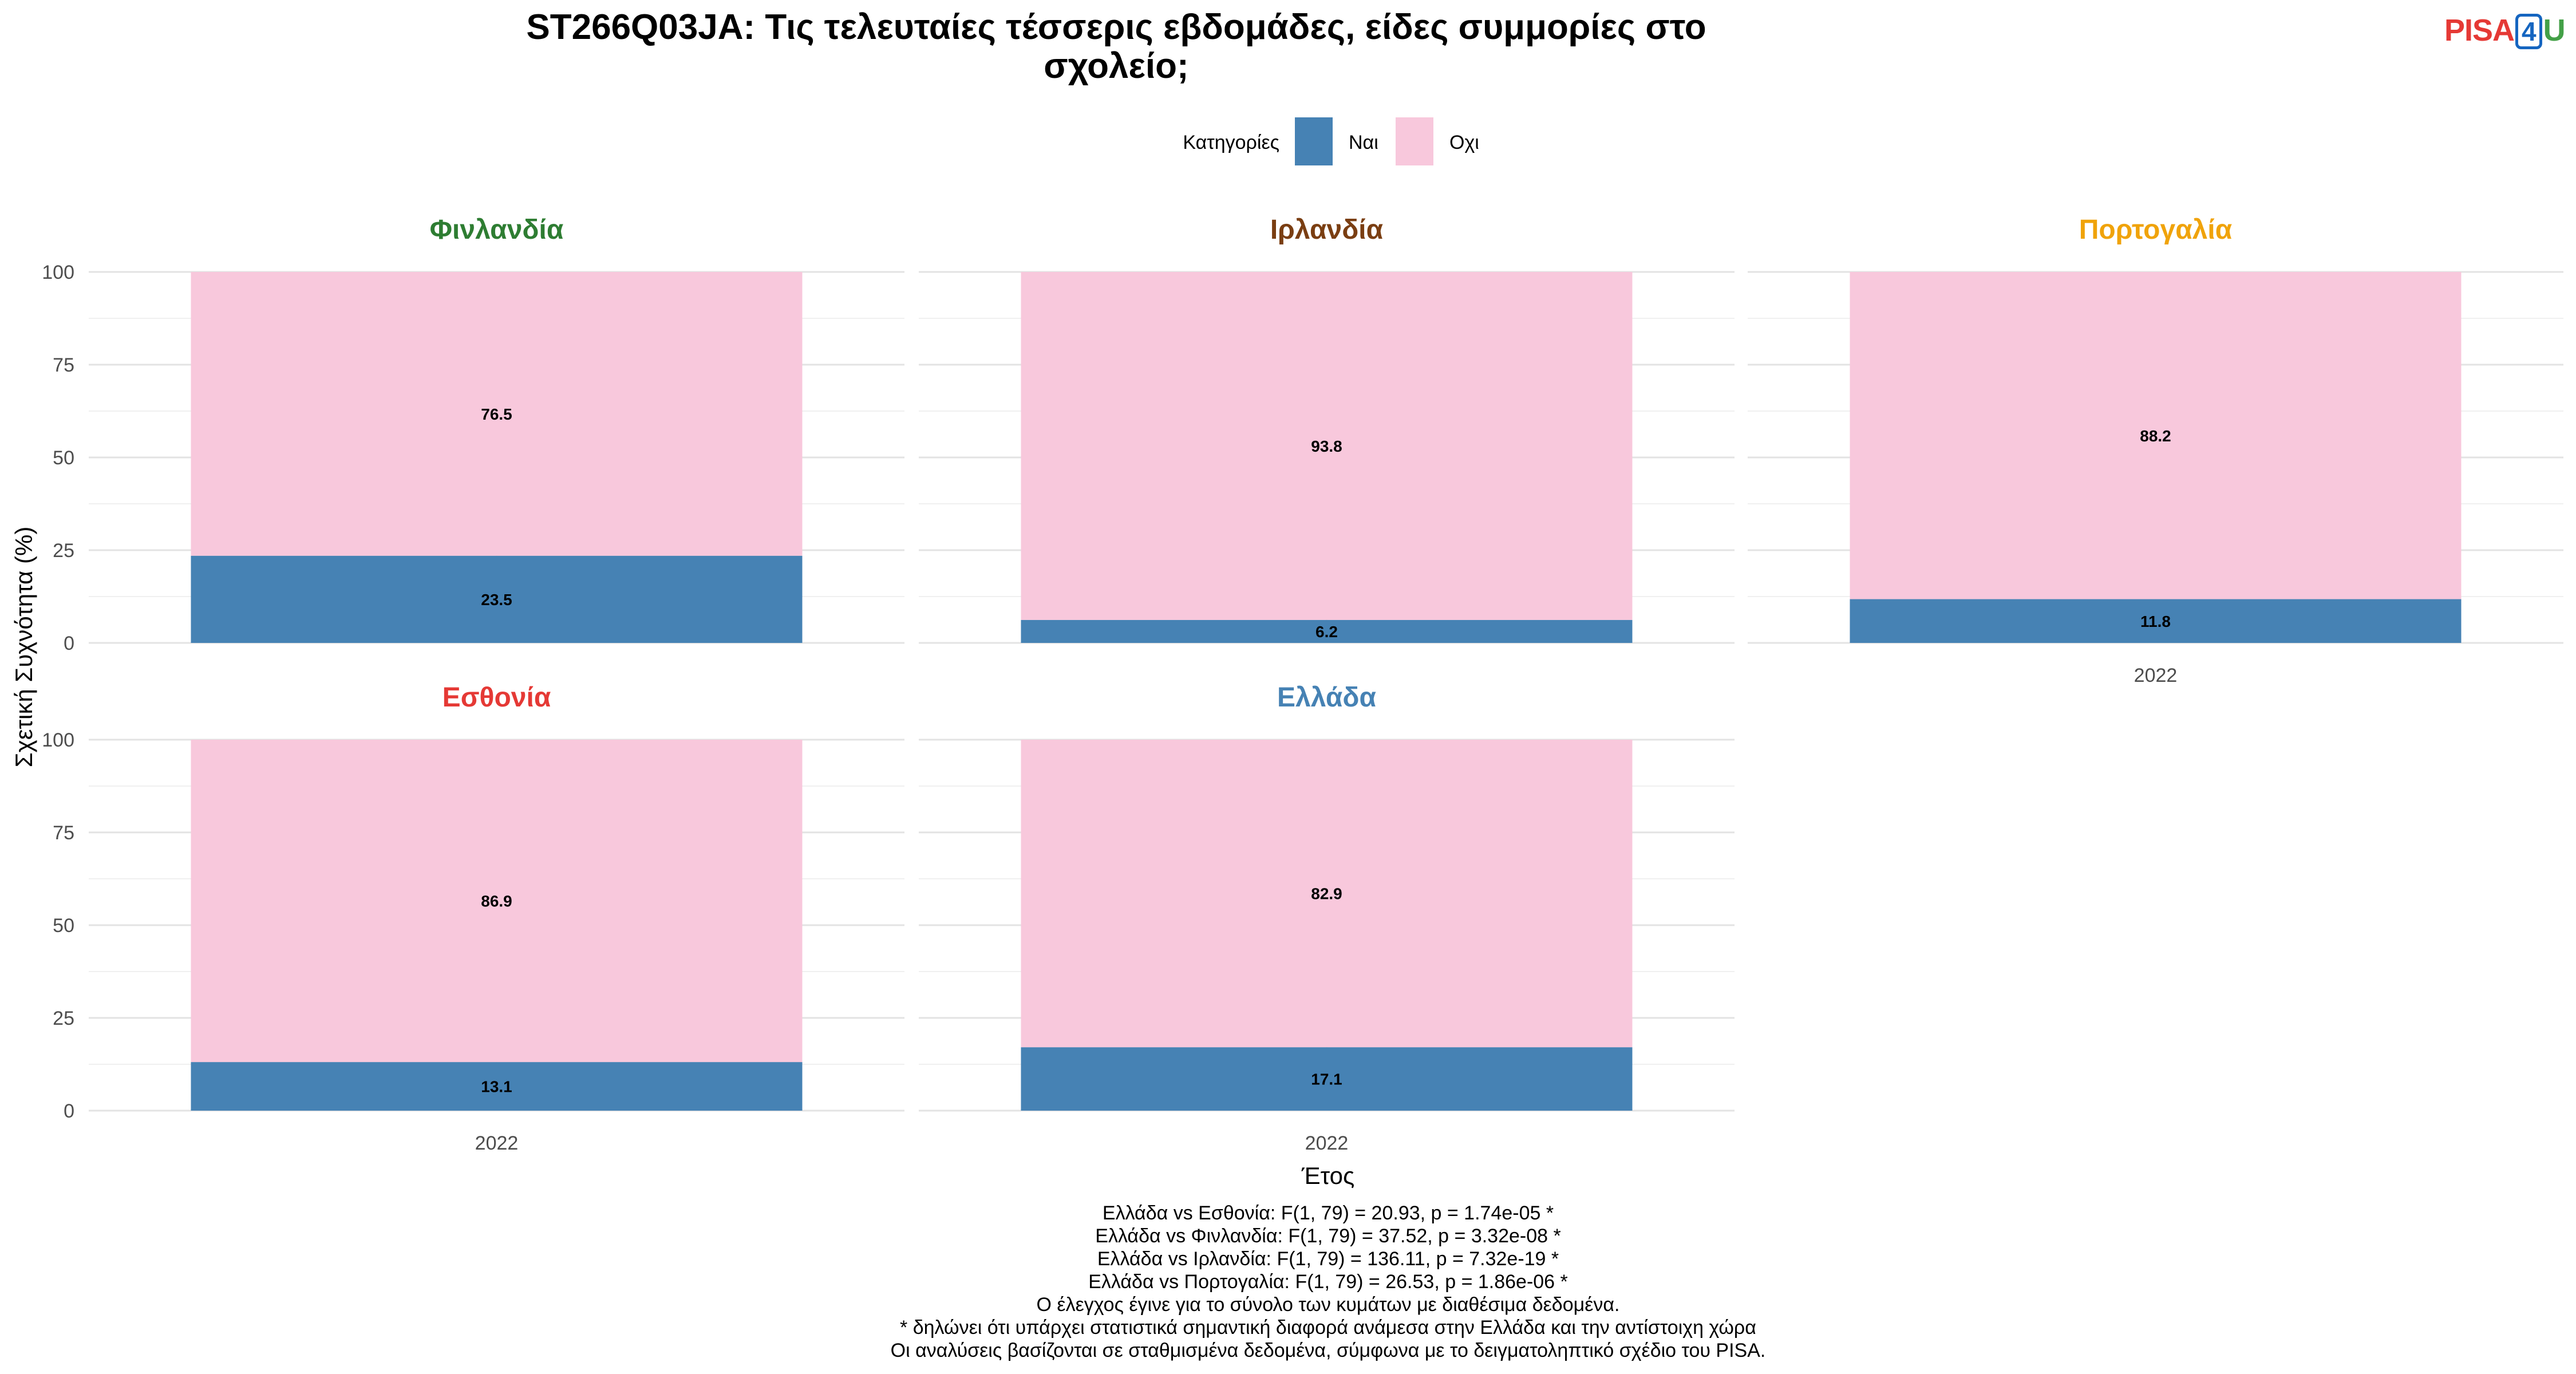 The height and width of the screenshot is (1374, 2576). I want to click on panel-4-title: Εσθονία, so click(496, 698).